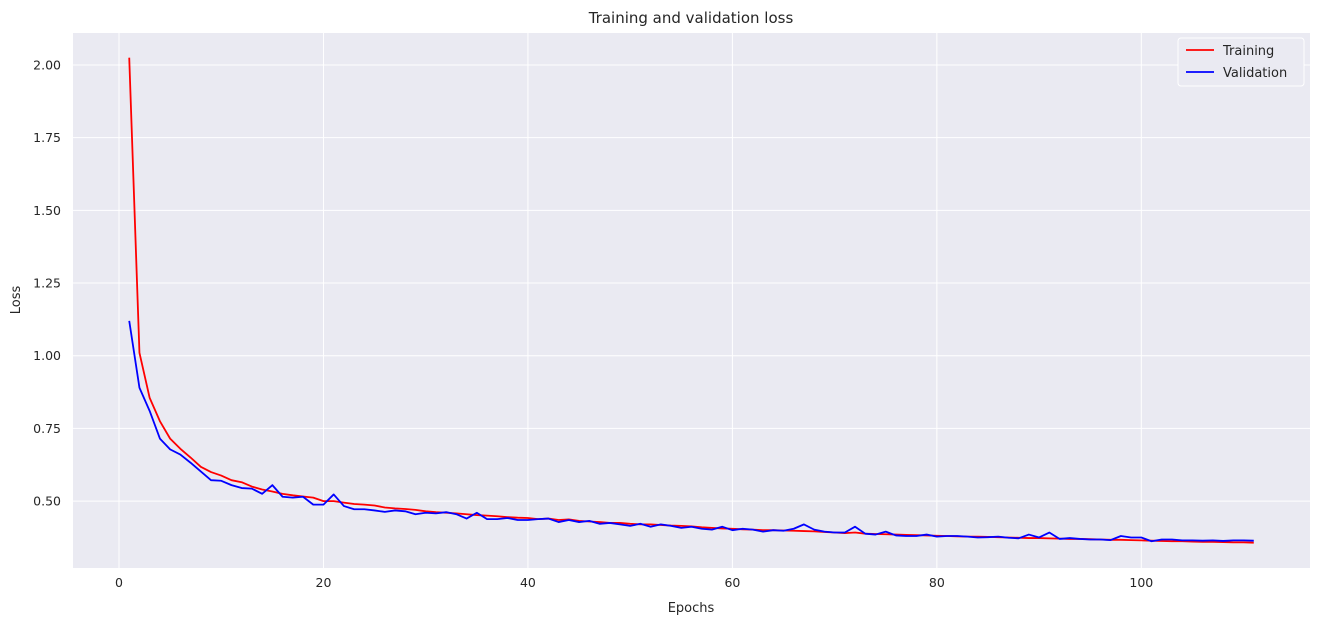  I want to click on y-tick-label: 2.00, so click(47, 64).